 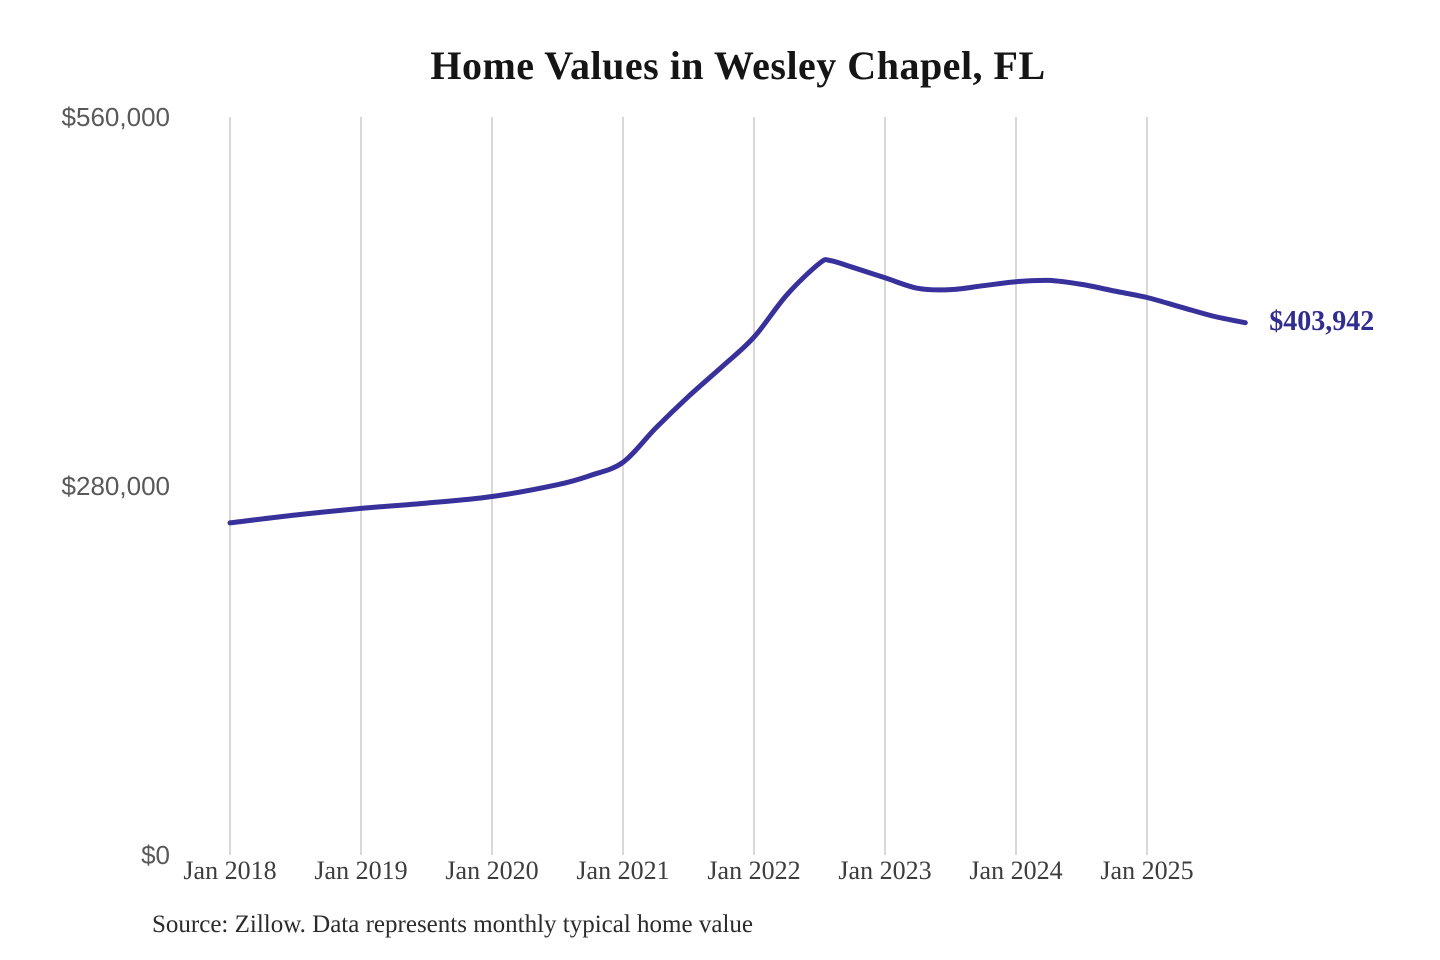 I want to click on x-tick-label: Jan 2023, so click(x=885, y=870).